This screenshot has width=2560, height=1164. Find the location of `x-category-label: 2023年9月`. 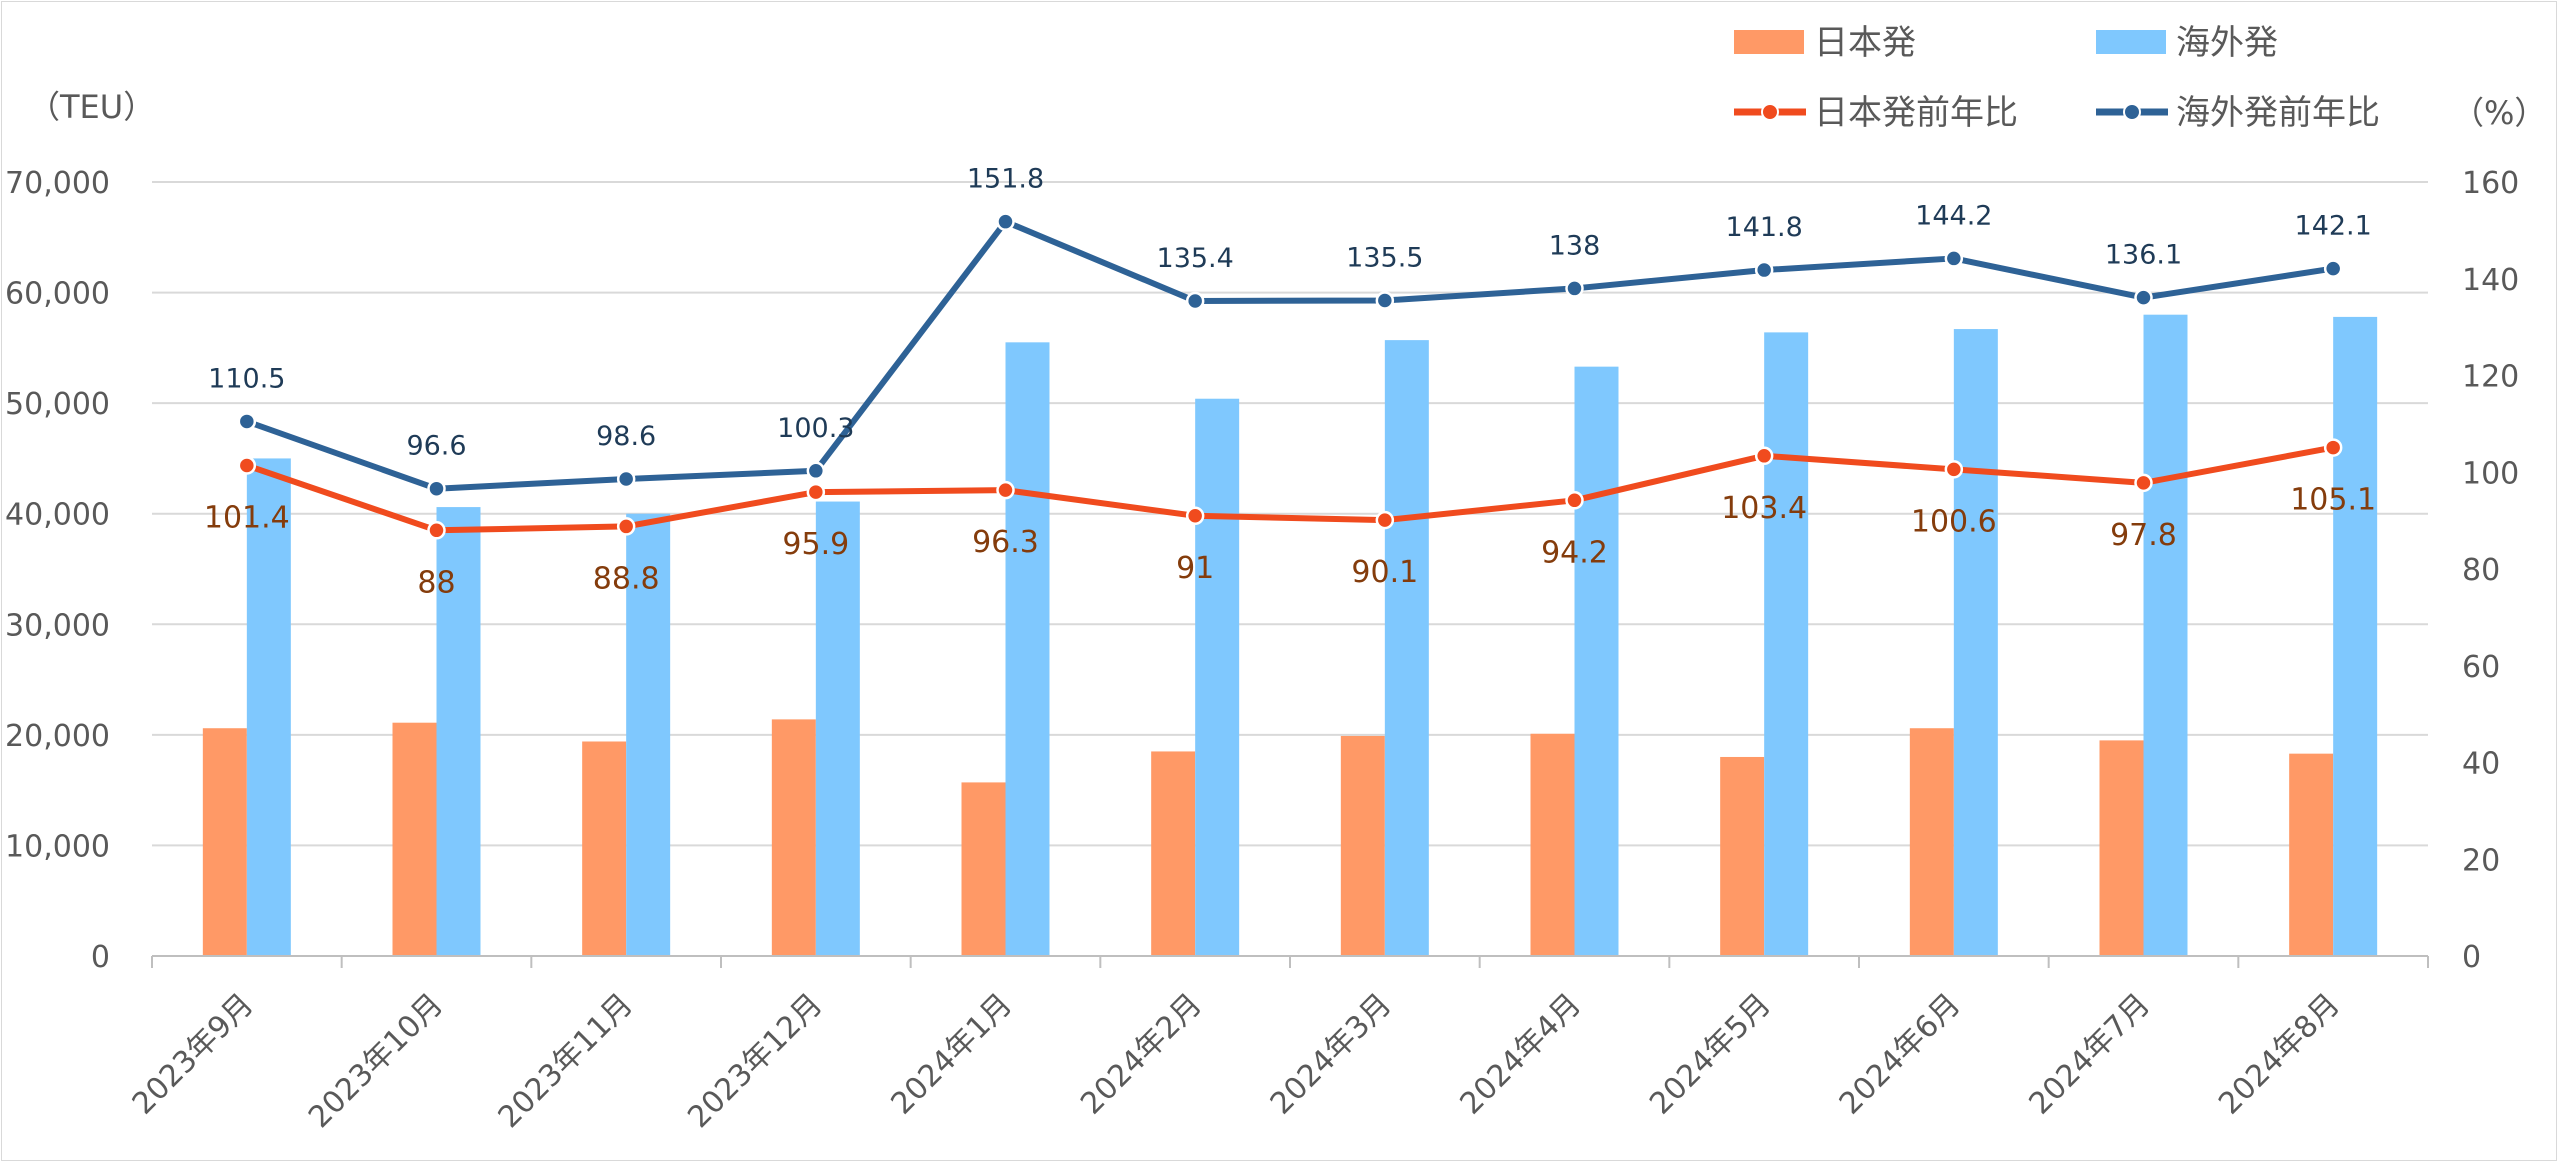

x-category-label: 2023年9月 is located at coordinates (193, 1054).